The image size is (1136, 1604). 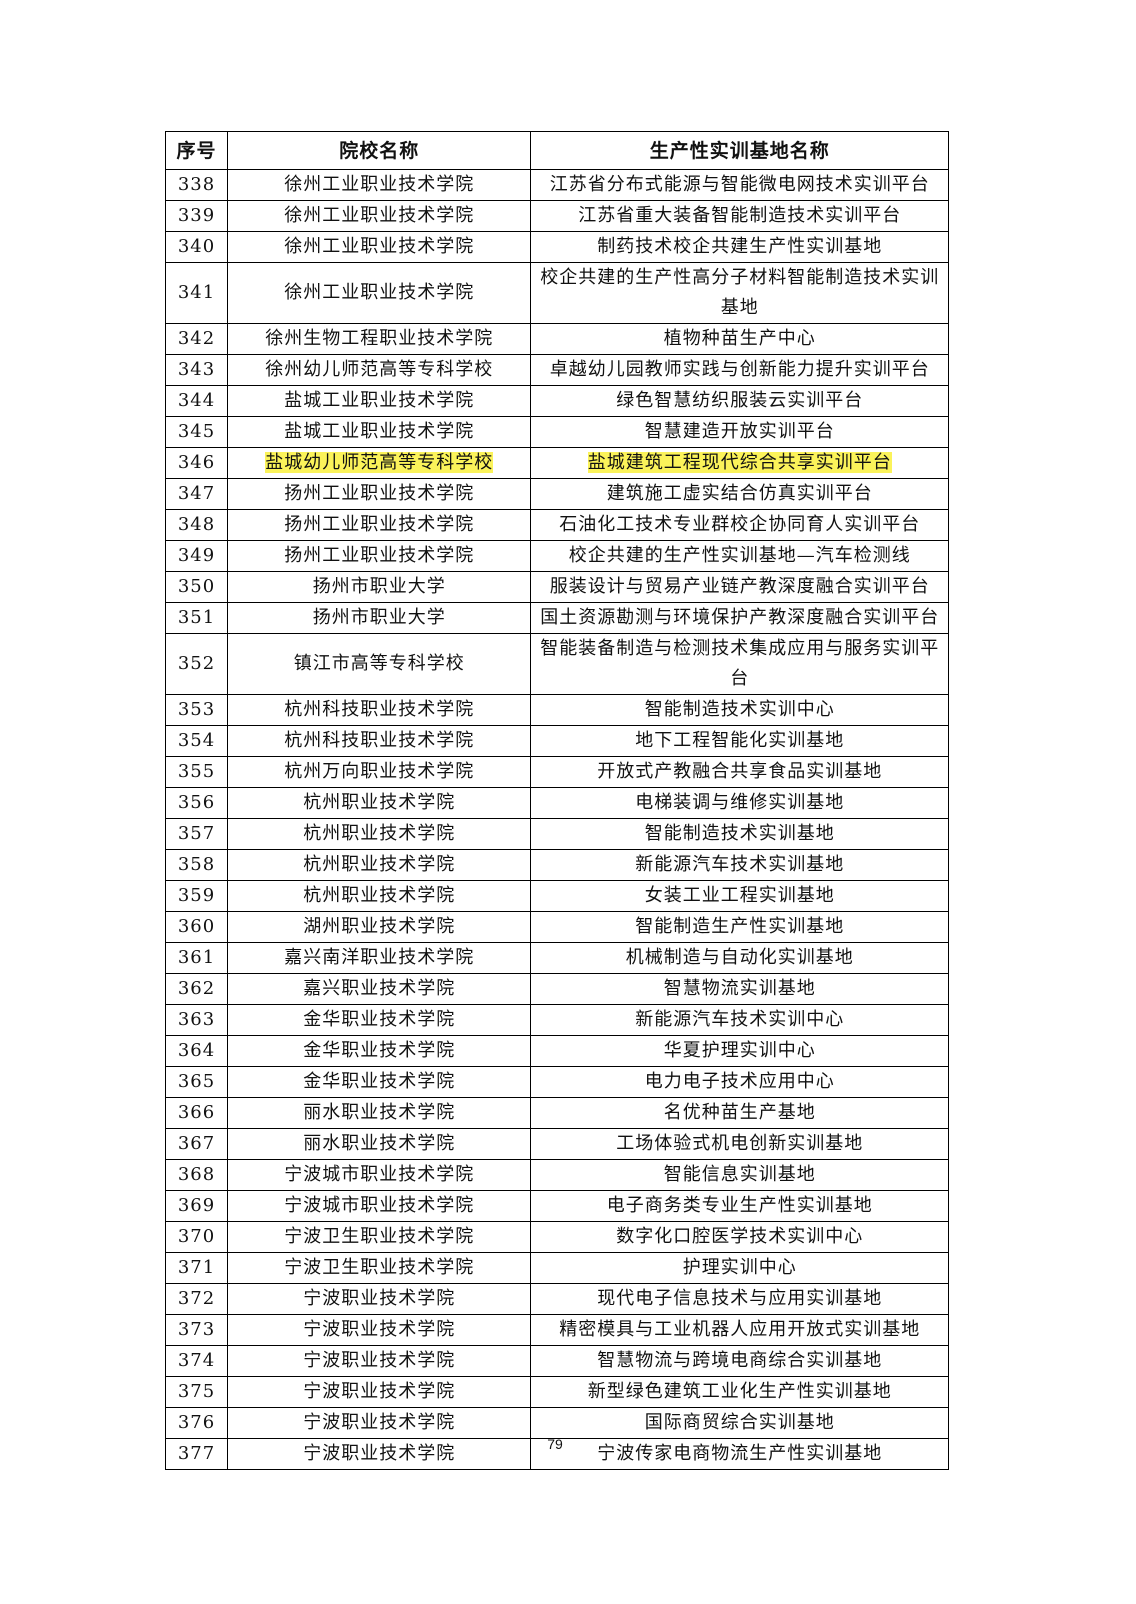 I want to click on base-name-cell: 绿色智慧纺织服装云实训平台, so click(x=739, y=401).